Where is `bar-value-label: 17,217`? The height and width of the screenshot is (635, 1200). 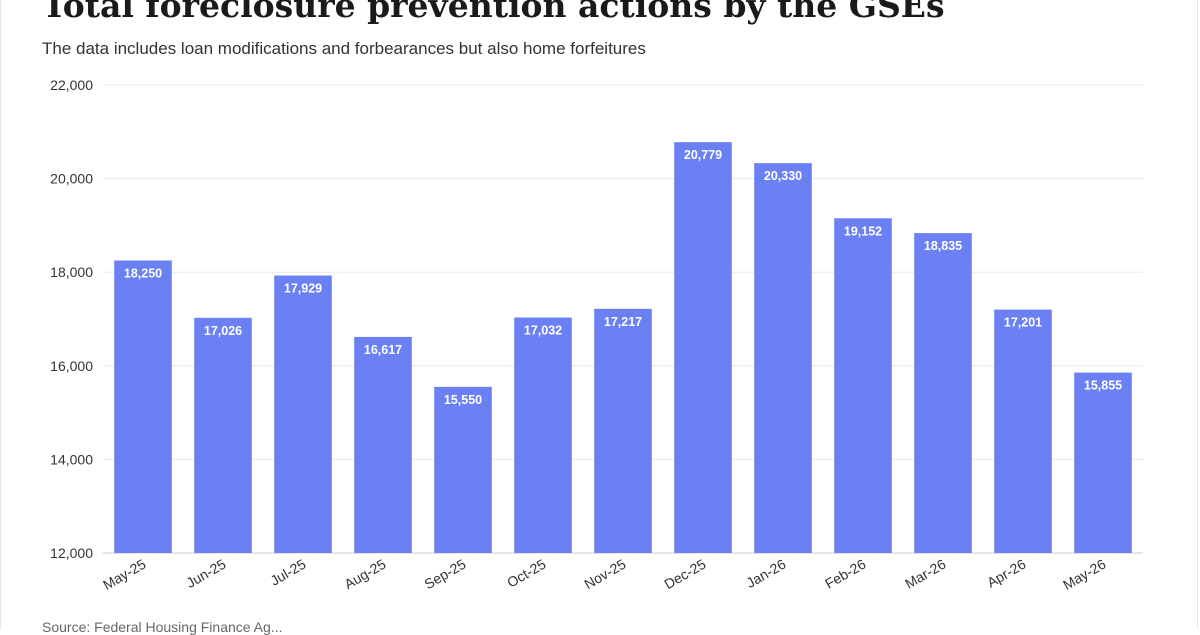
bar-value-label: 17,217 is located at coordinates (623, 322).